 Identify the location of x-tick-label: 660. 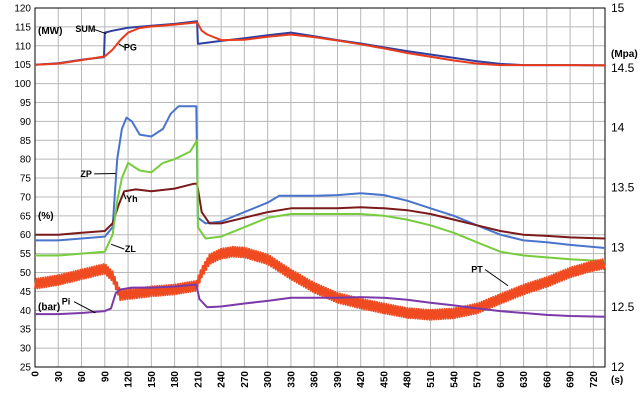
(547, 379).